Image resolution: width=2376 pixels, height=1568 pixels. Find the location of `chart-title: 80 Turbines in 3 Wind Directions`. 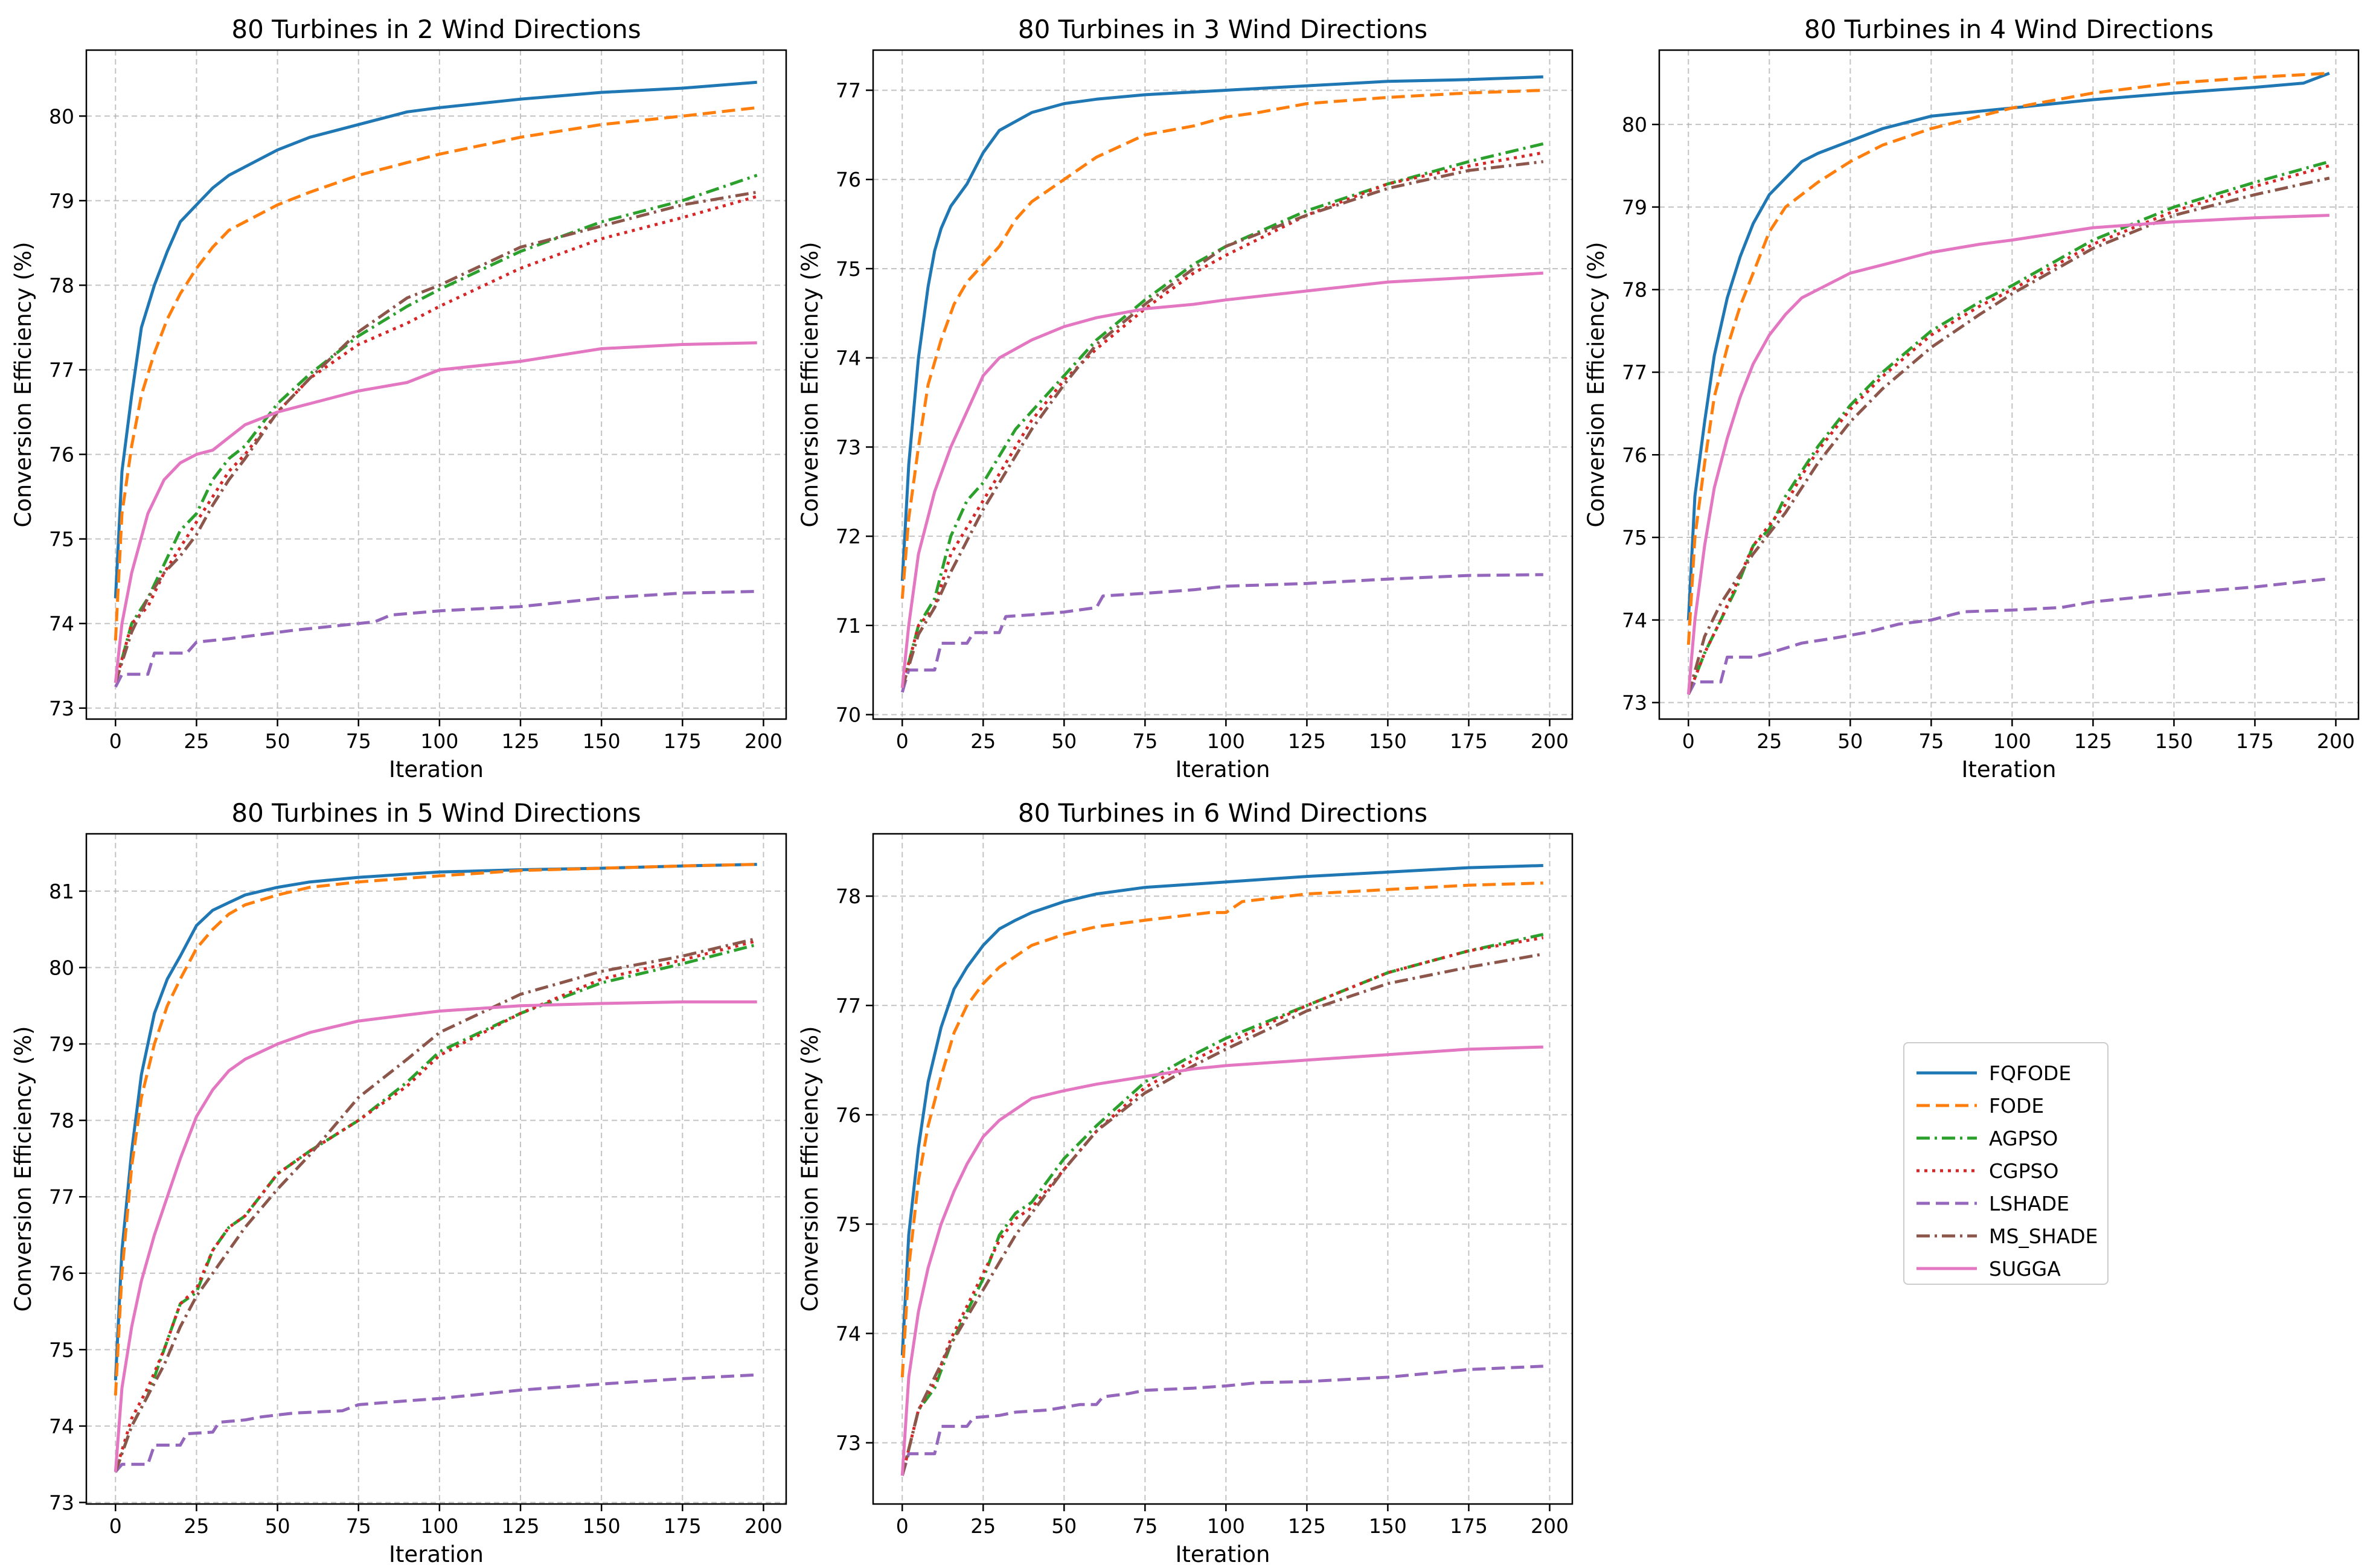

chart-title: 80 Turbines in 3 Wind Directions is located at coordinates (1222, 29).